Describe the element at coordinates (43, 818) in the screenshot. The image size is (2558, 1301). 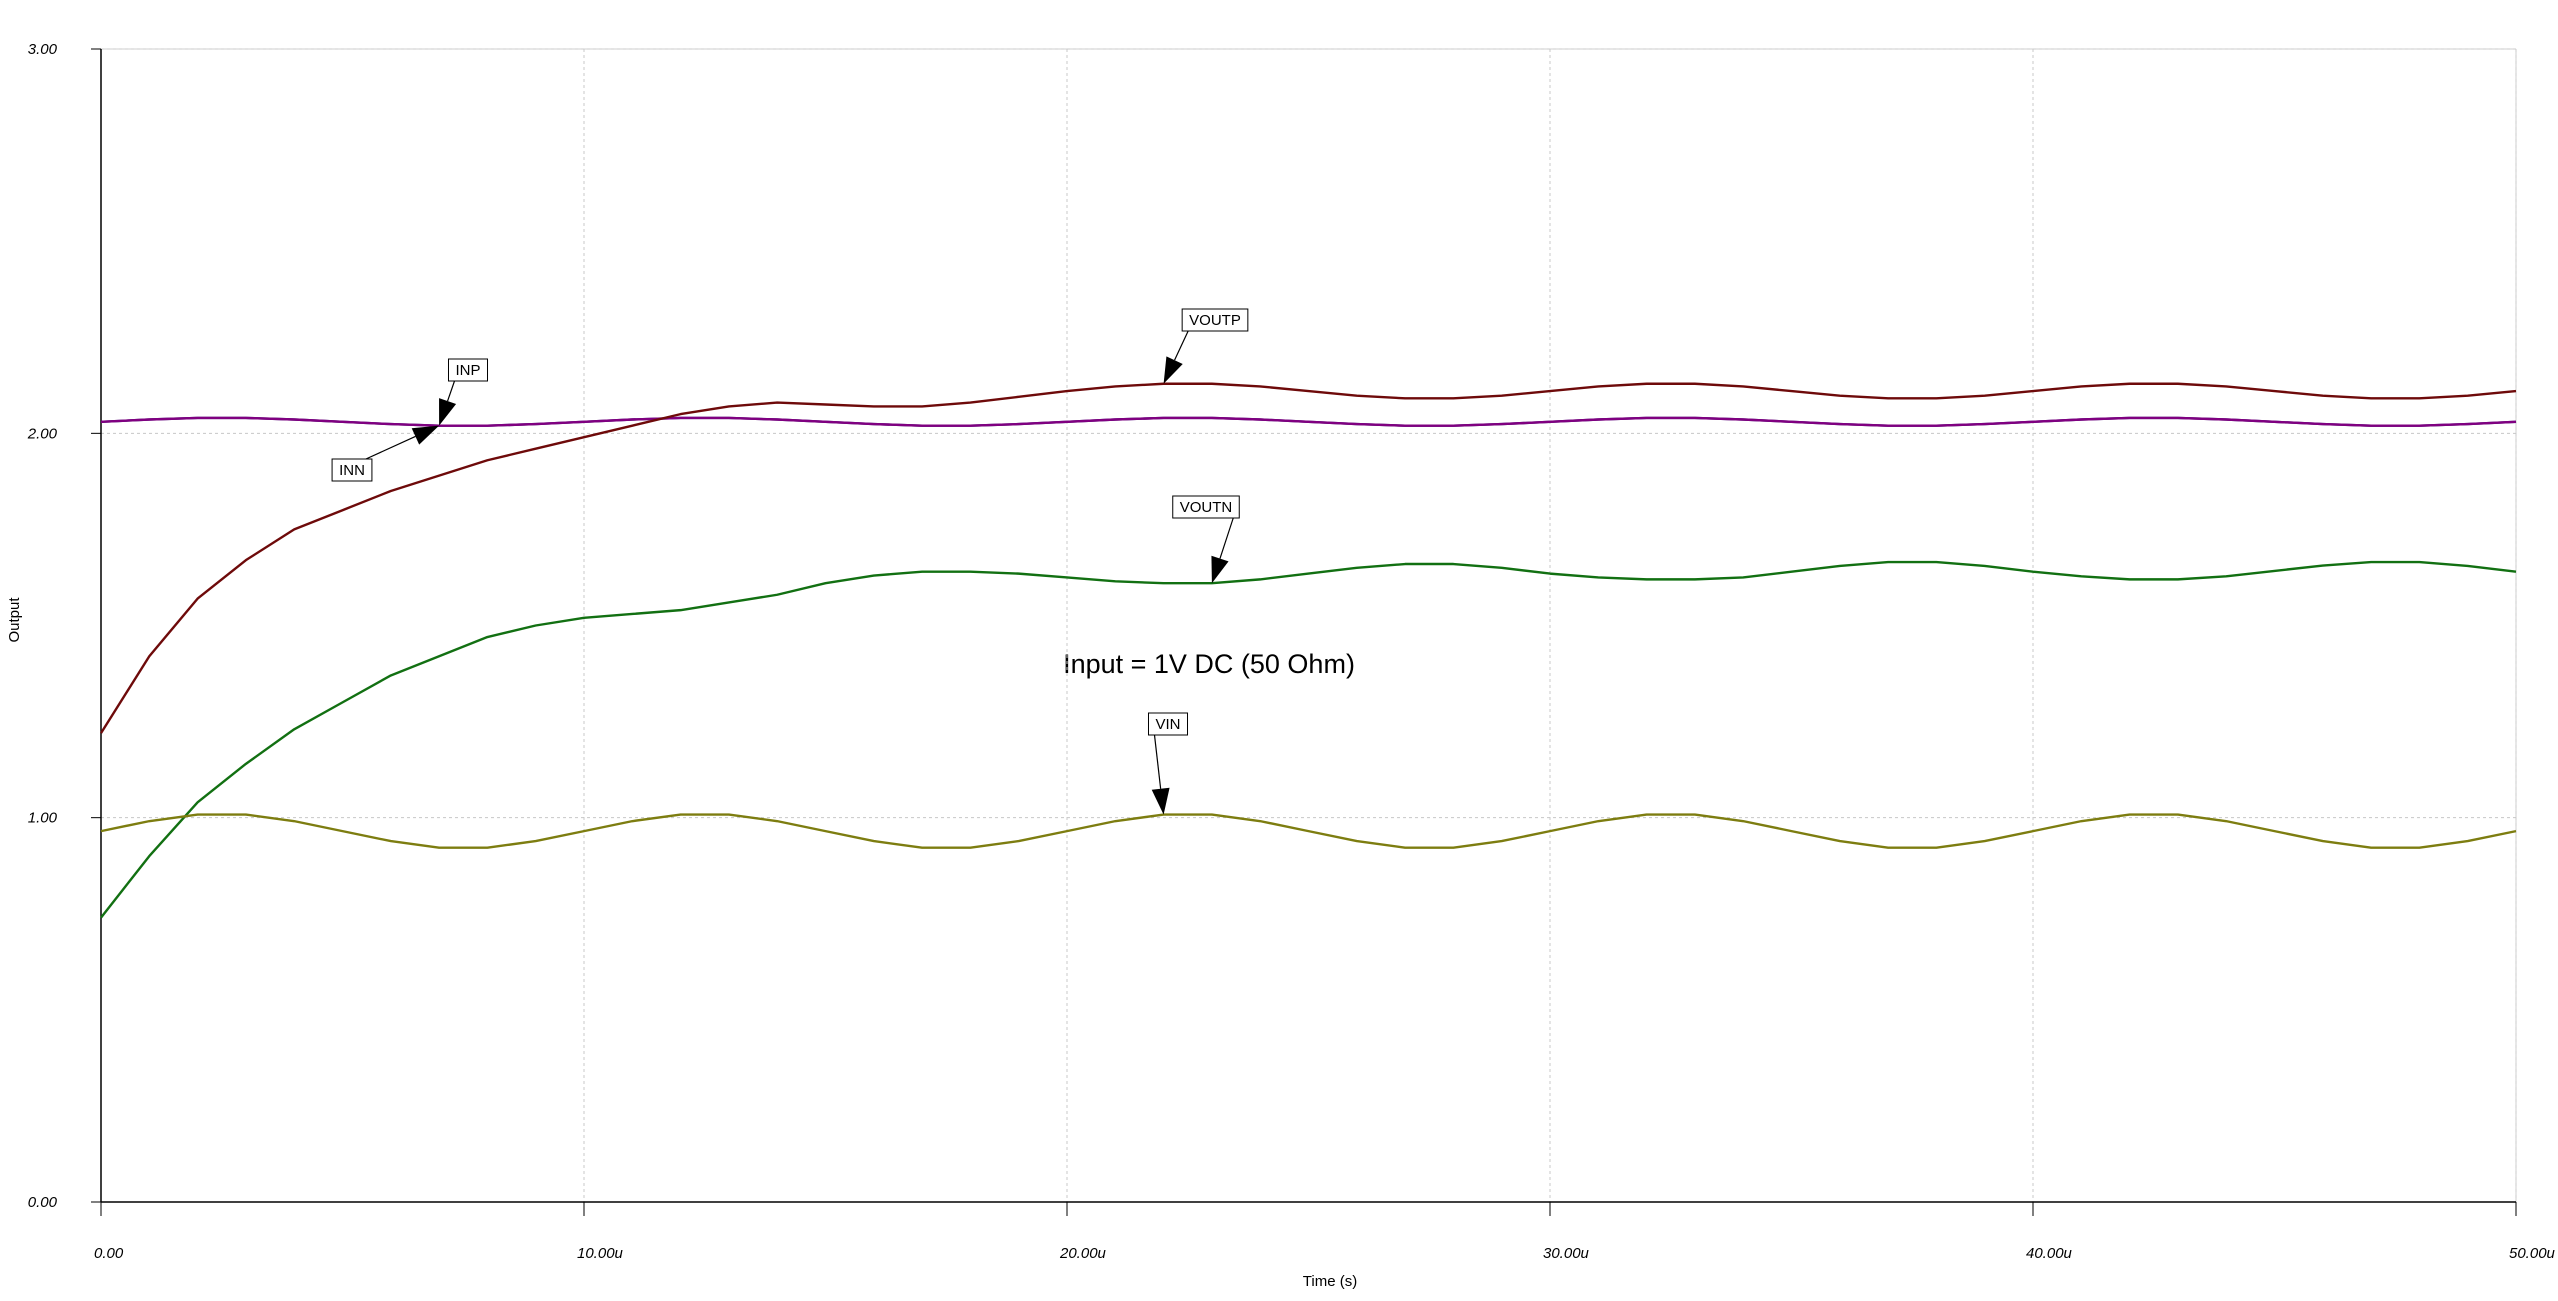
I see `y-tick-label: 1.00` at that location.